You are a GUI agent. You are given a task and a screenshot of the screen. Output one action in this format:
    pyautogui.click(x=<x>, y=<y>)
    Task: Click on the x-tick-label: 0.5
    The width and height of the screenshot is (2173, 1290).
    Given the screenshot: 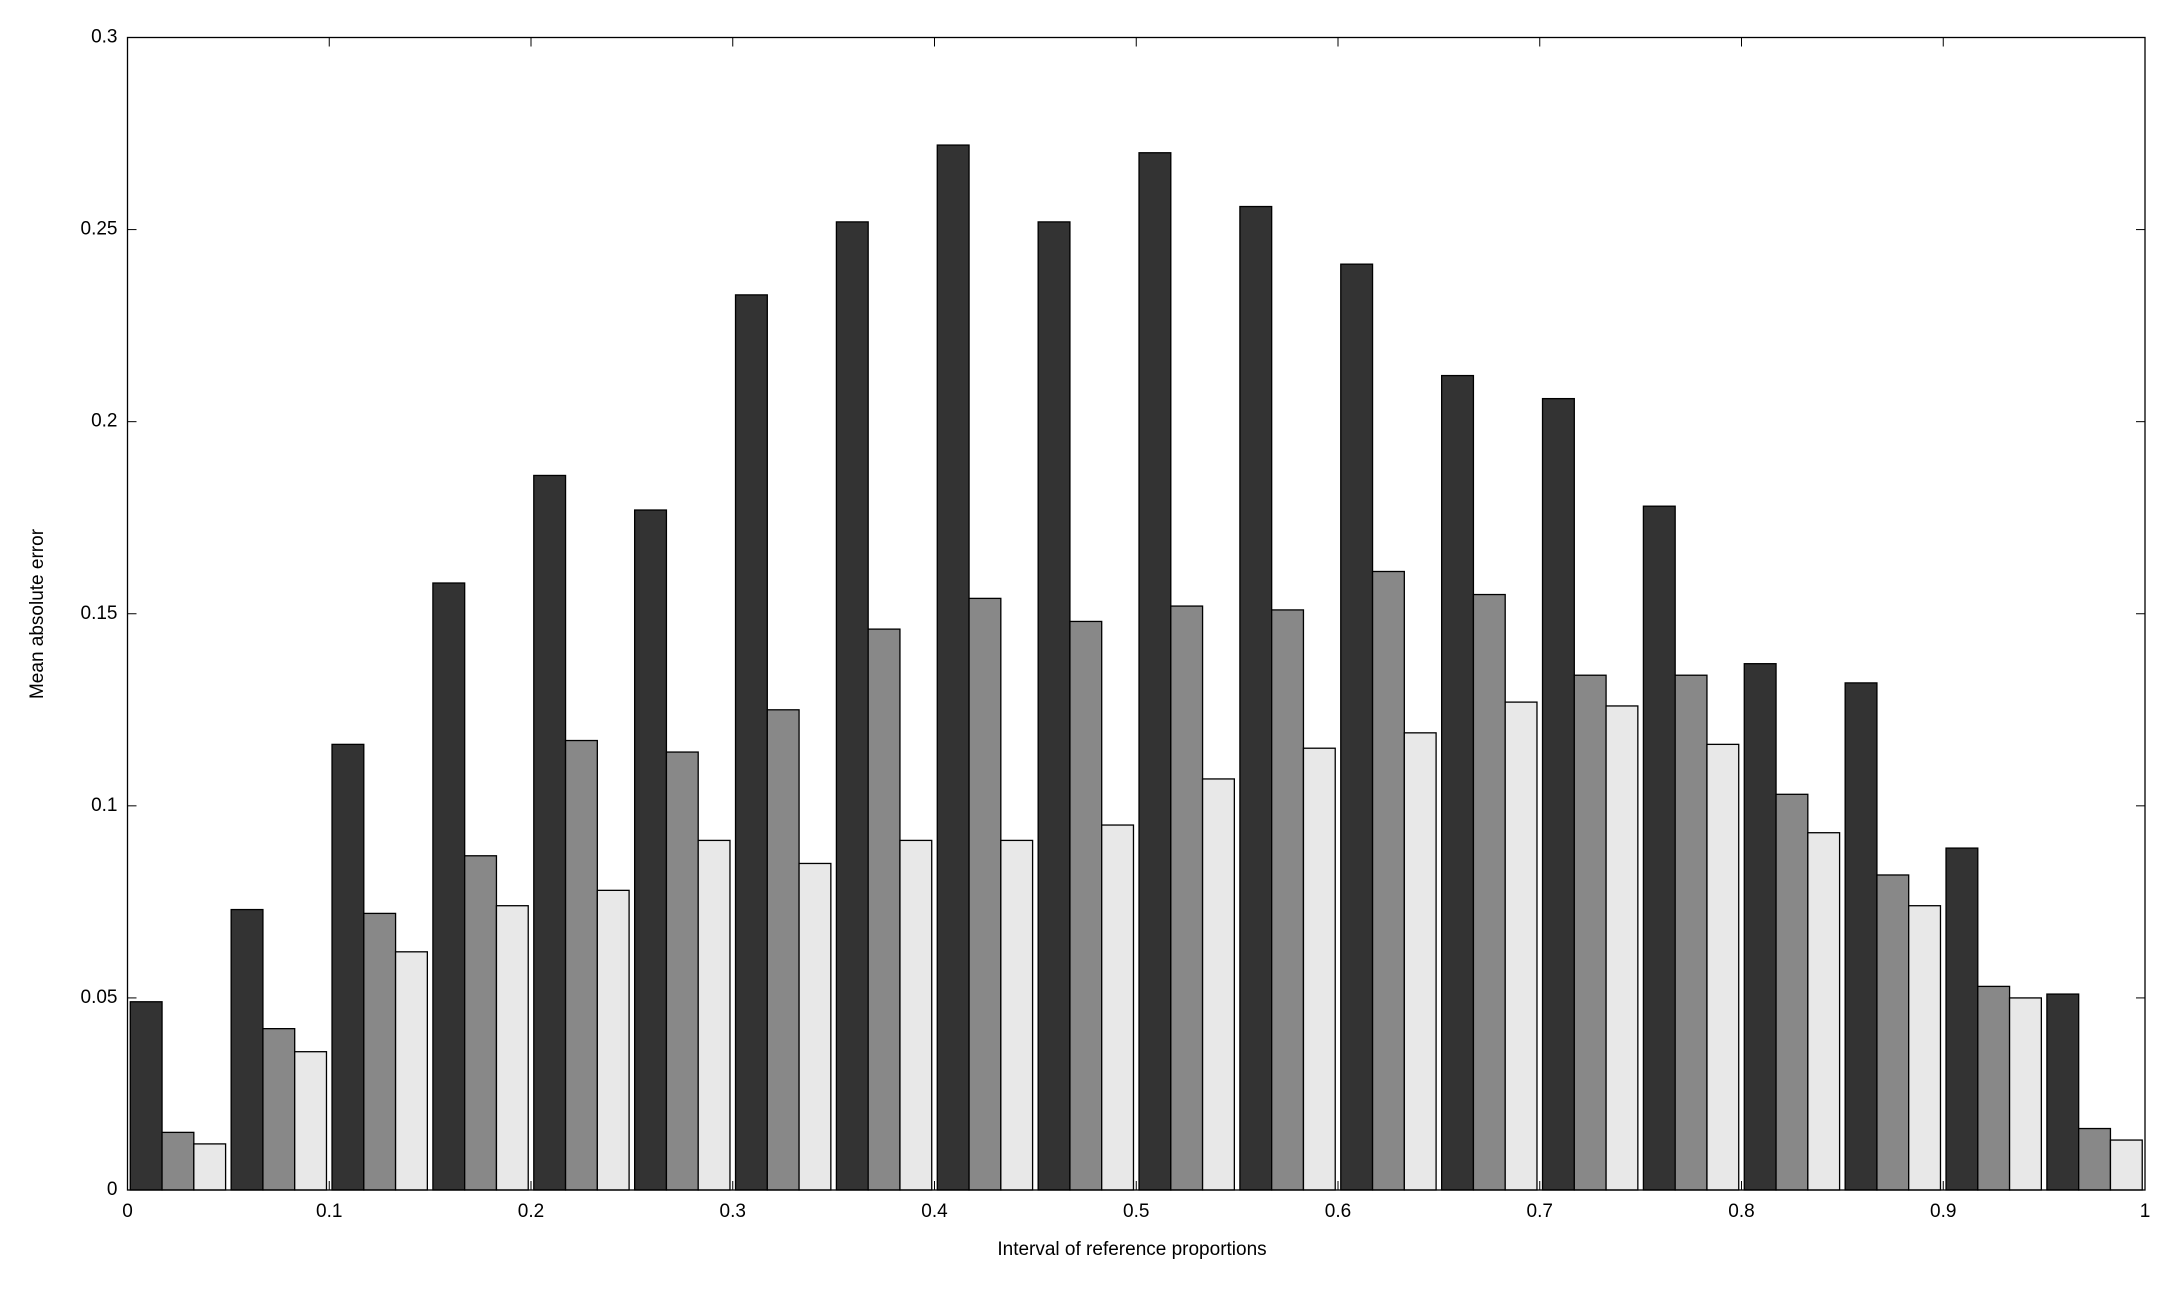 What is the action you would take?
    pyautogui.click(x=1136, y=1211)
    